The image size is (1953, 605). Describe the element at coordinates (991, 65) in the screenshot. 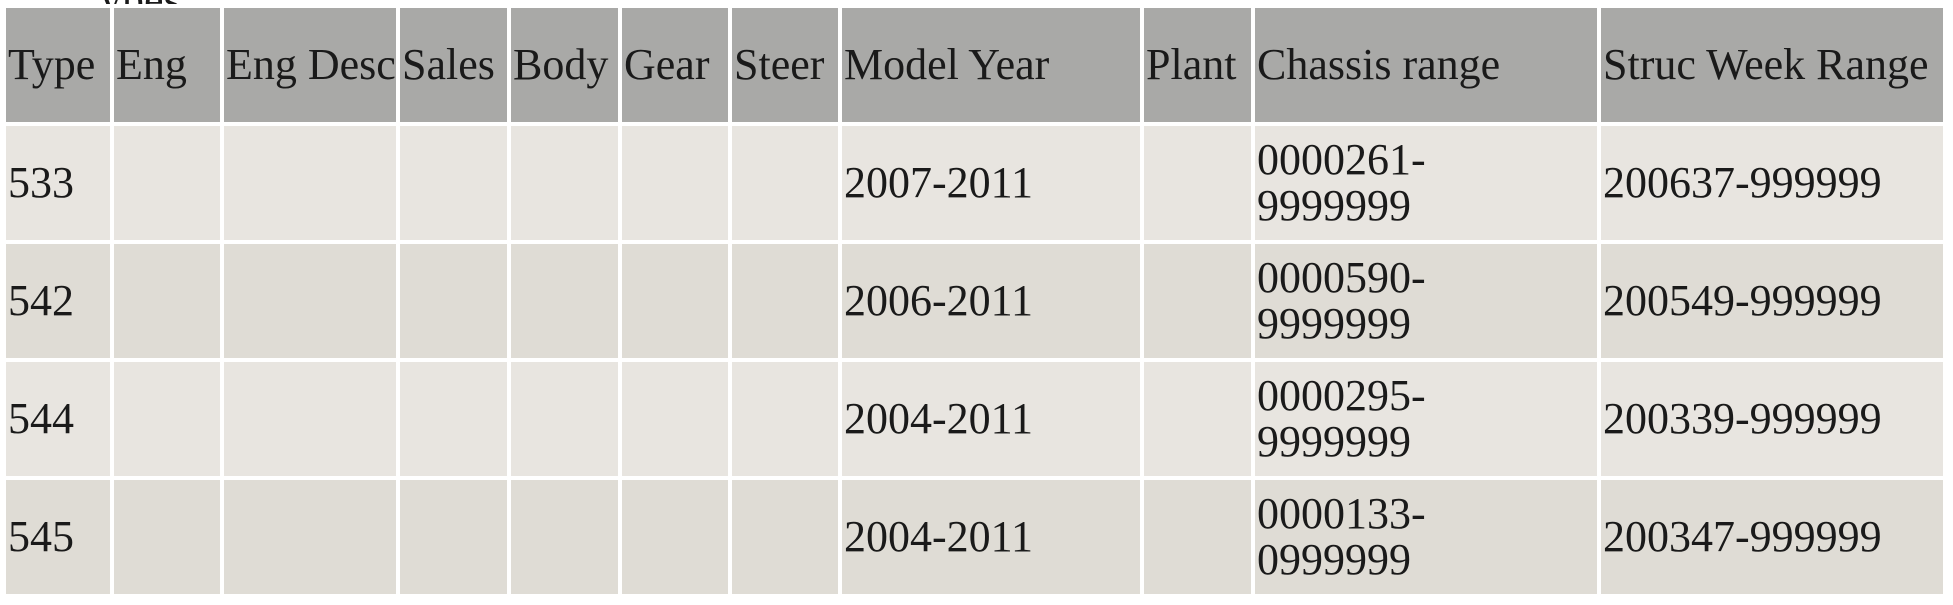

I see `column-header-model-year: Model Year` at that location.